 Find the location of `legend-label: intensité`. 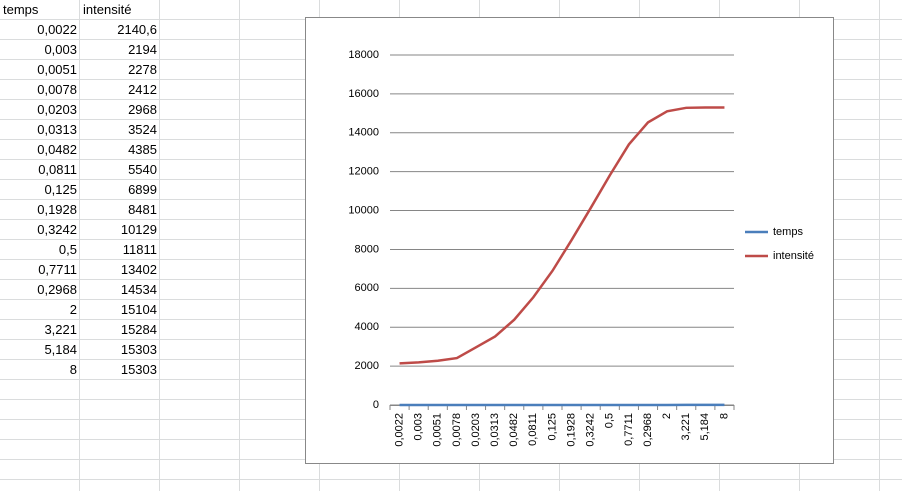

legend-label: intensité is located at coordinates (793, 256).